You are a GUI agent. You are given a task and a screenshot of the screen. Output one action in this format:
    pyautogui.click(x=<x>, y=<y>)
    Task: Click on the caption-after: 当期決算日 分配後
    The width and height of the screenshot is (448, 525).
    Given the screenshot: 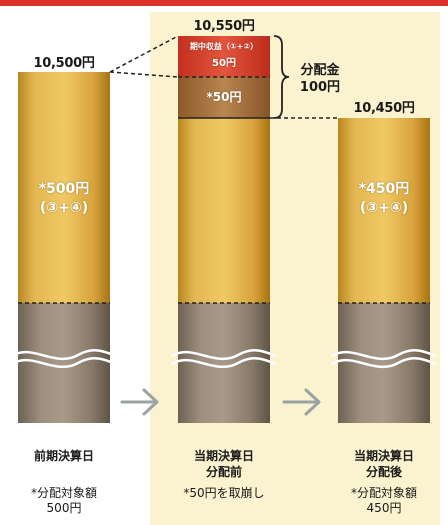 What is the action you would take?
    pyautogui.click(x=384, y=464)
    